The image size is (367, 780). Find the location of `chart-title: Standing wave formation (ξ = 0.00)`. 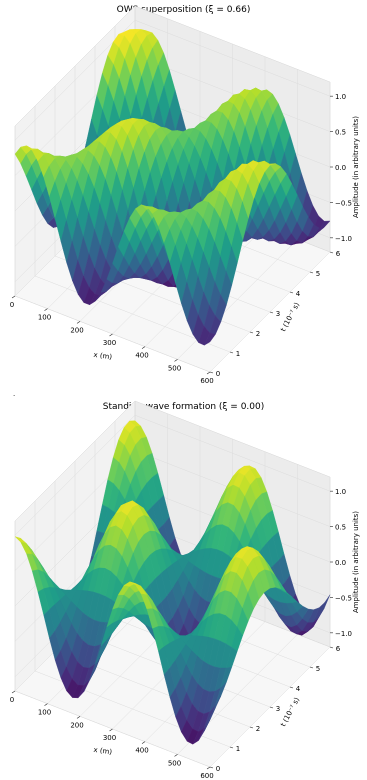

chart-title: Standing wave formation (ξ = 0.00) is located at coordinates (184, 407).